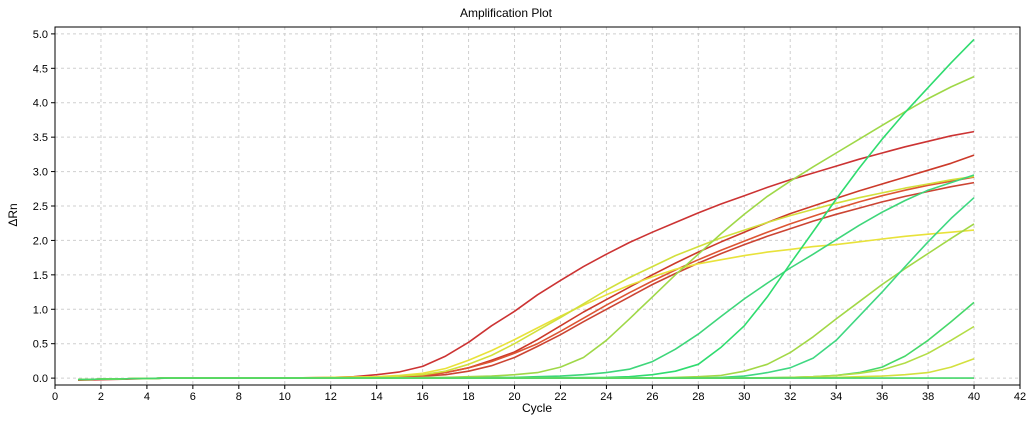 This screenshot has height=436, width=1035. What do you see at coordinates (744, 397) in the screenshot?
I see `x-tick-label: 30` at bounding box center [744, 397].